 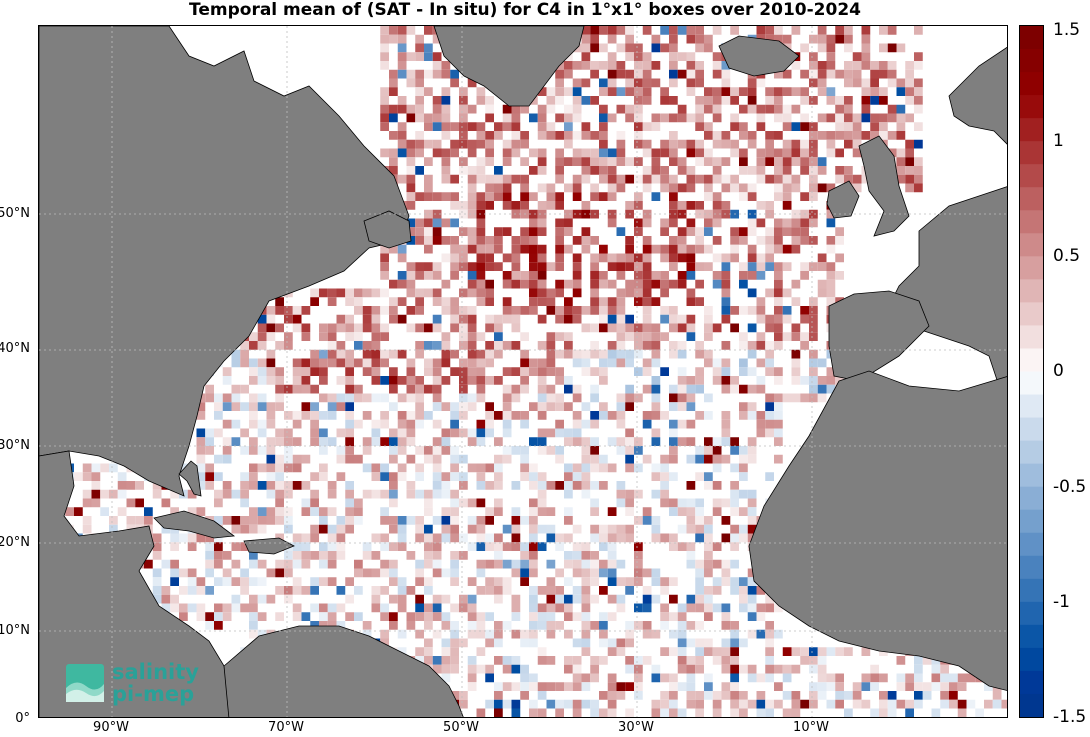 I want to click on colorbar-step, so click(x=1031, y=406).